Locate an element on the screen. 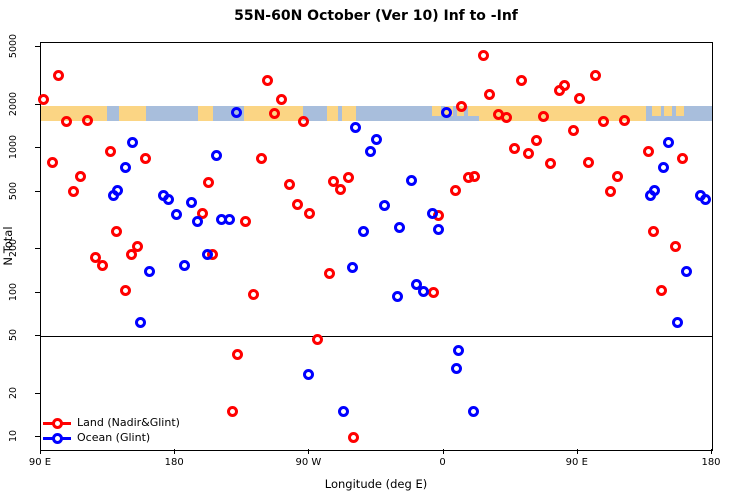  legend-label: Ocean (Glint) is located at coordinates (114, 437).